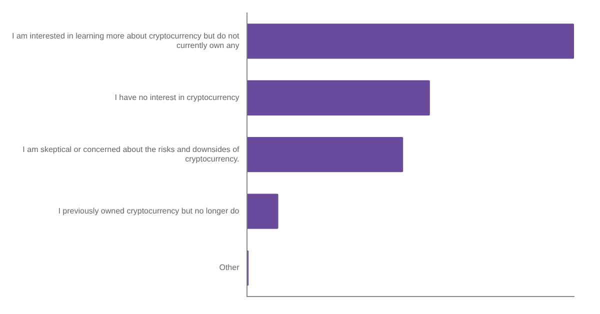  I want to click on y-tick-label: I have no interest in cryptocurrency, so click(177, 97).